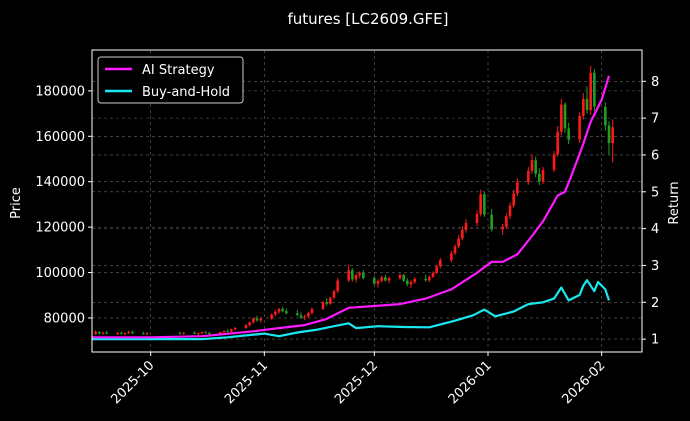  I want to click on y2-tick-label: 1, so click(655, 340).